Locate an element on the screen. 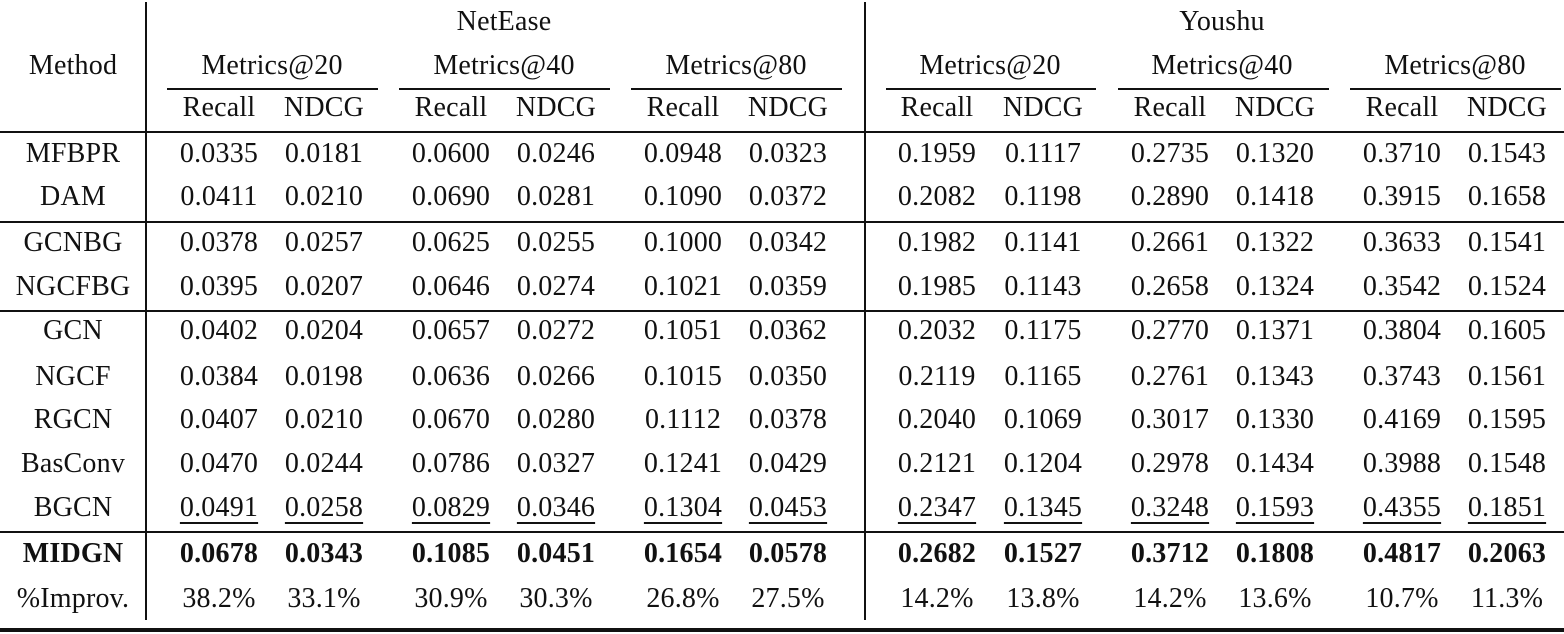  metric-value: 0.0670 is located at coordinates (451, 419).